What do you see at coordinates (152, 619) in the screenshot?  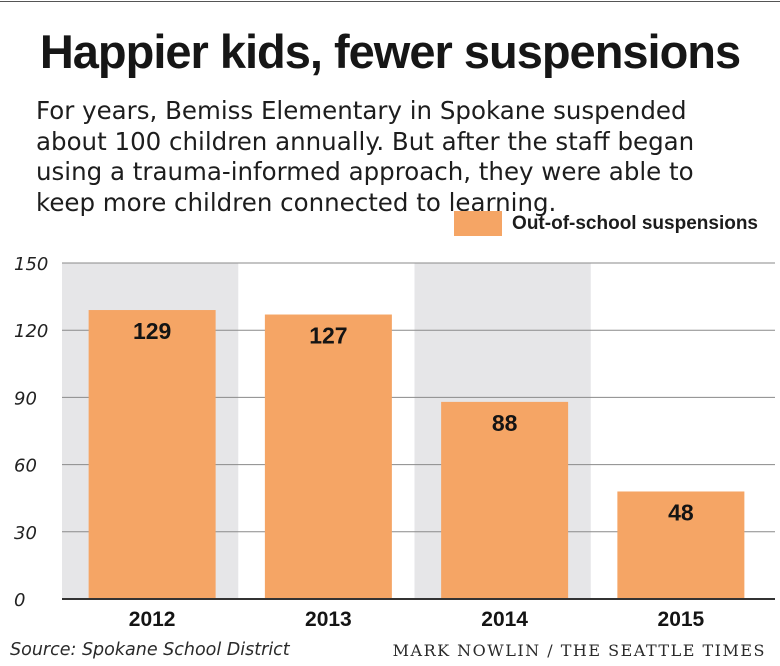 I see `x-tick-label: 2012` at bounding box center [152, 619].